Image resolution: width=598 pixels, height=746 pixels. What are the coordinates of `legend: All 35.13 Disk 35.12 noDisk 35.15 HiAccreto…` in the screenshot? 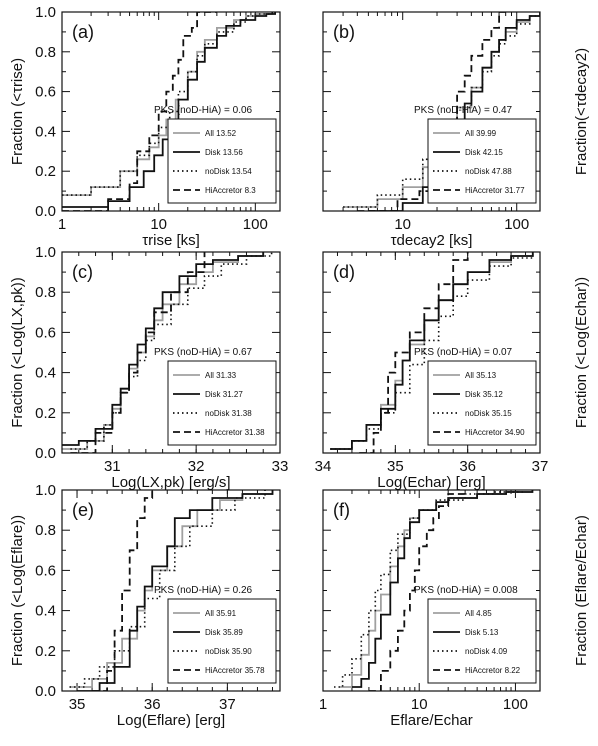 It's located at (482, 403).